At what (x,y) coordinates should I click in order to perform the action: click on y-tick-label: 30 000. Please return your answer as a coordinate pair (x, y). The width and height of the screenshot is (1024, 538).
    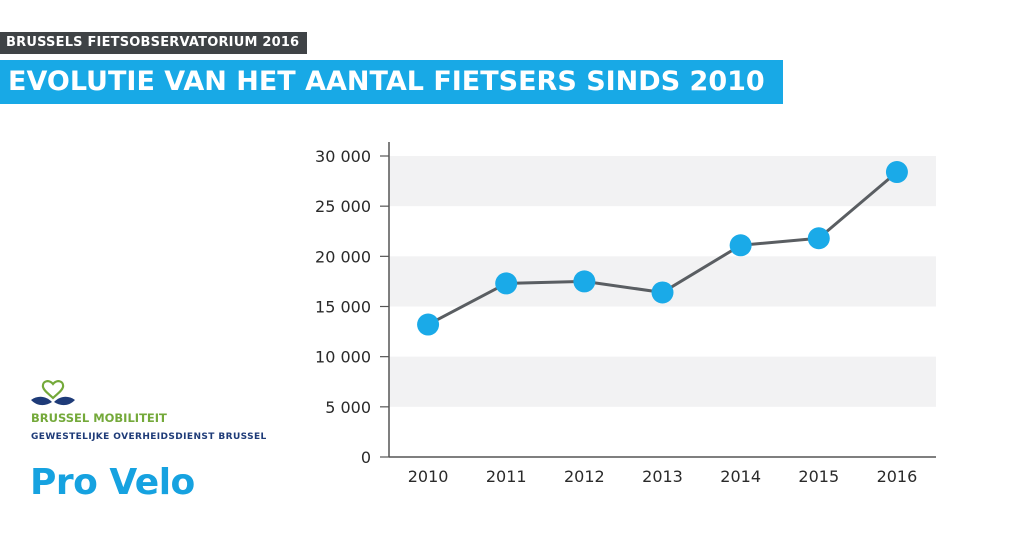
    Looking at the image, I should click on (343, 156).